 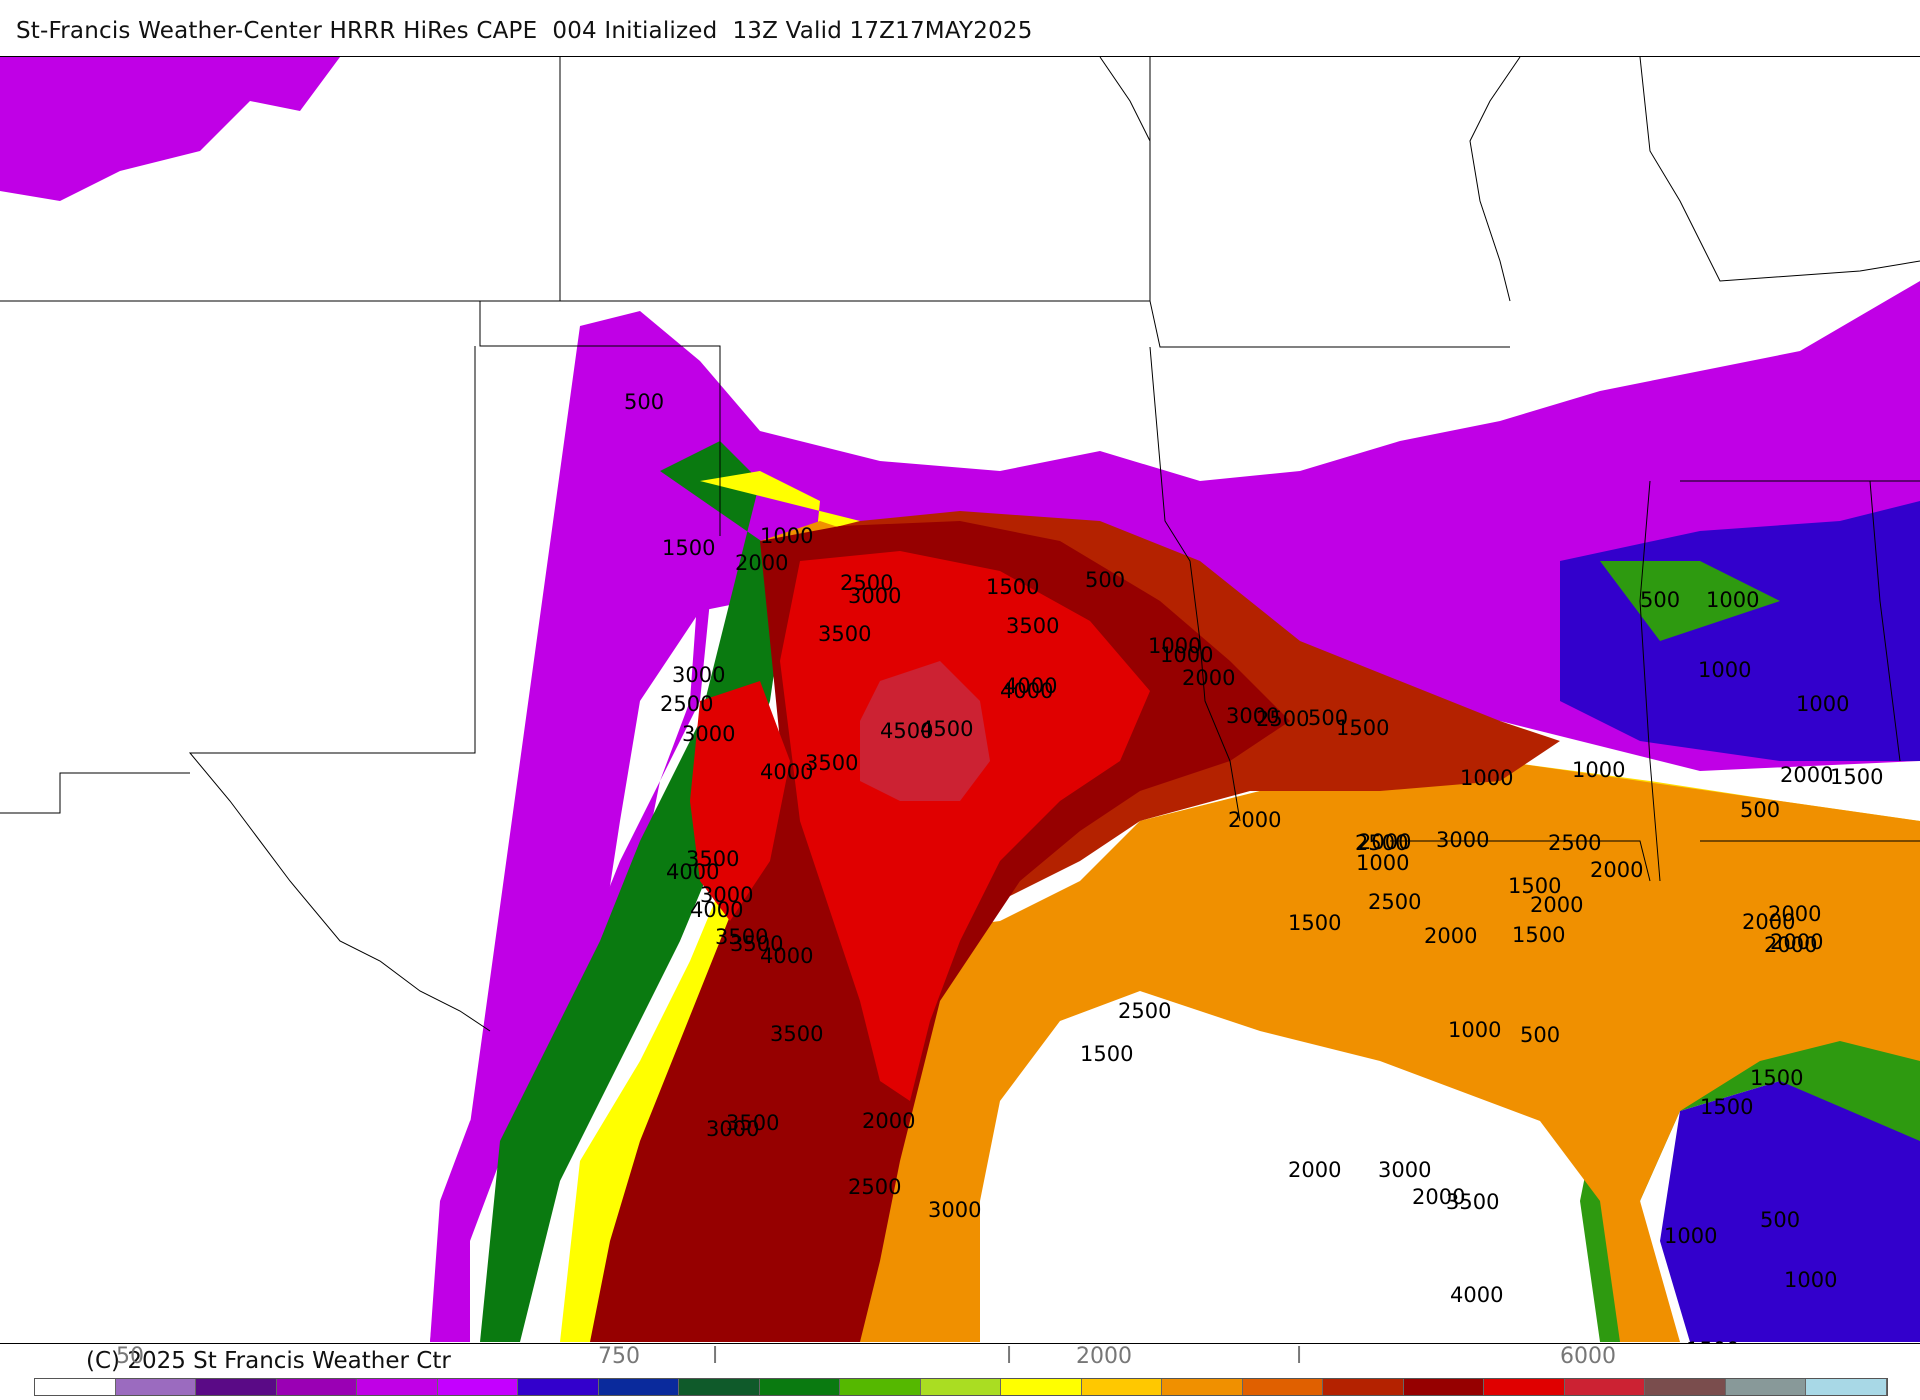 I want to click on cape-band-max, so click(x=925, y=731).